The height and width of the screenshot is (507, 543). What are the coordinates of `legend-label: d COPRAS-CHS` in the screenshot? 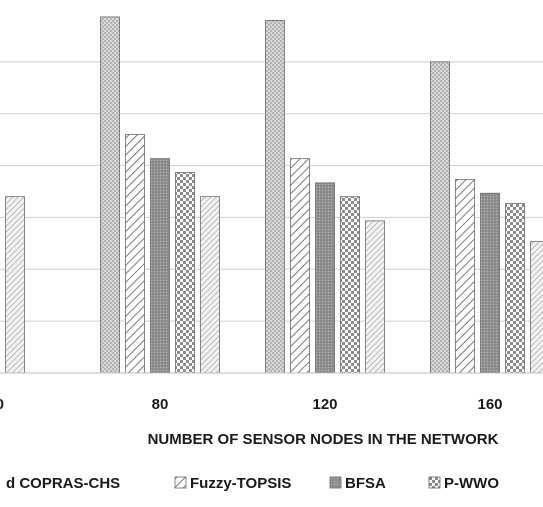 It's located at (63, 483).